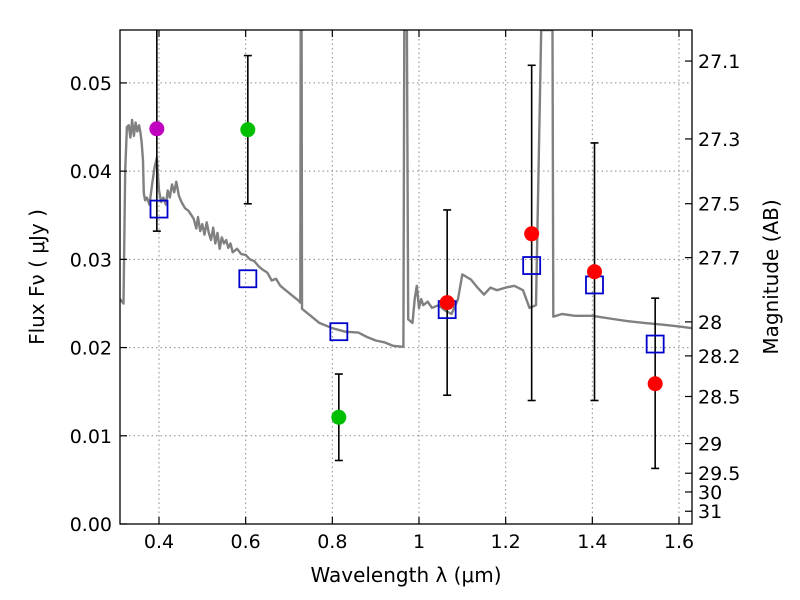  Describe the element at coordinates (710, 493) in the screenshot. I see `mag-tick-label: 30` at that location.